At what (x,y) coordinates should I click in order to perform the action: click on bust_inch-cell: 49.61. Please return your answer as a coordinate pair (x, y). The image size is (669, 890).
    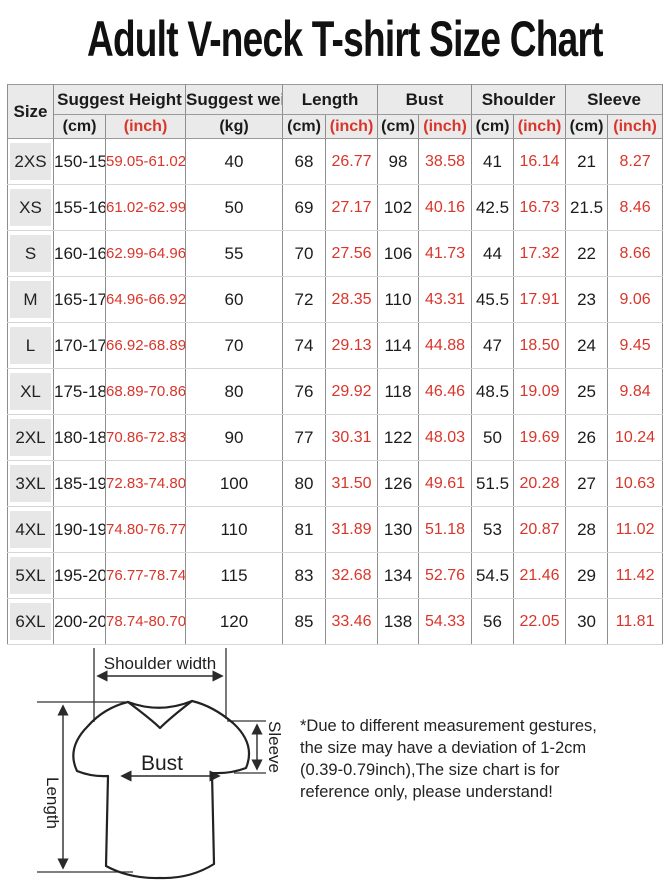
    Looking at the image, I should click on (445, 483).